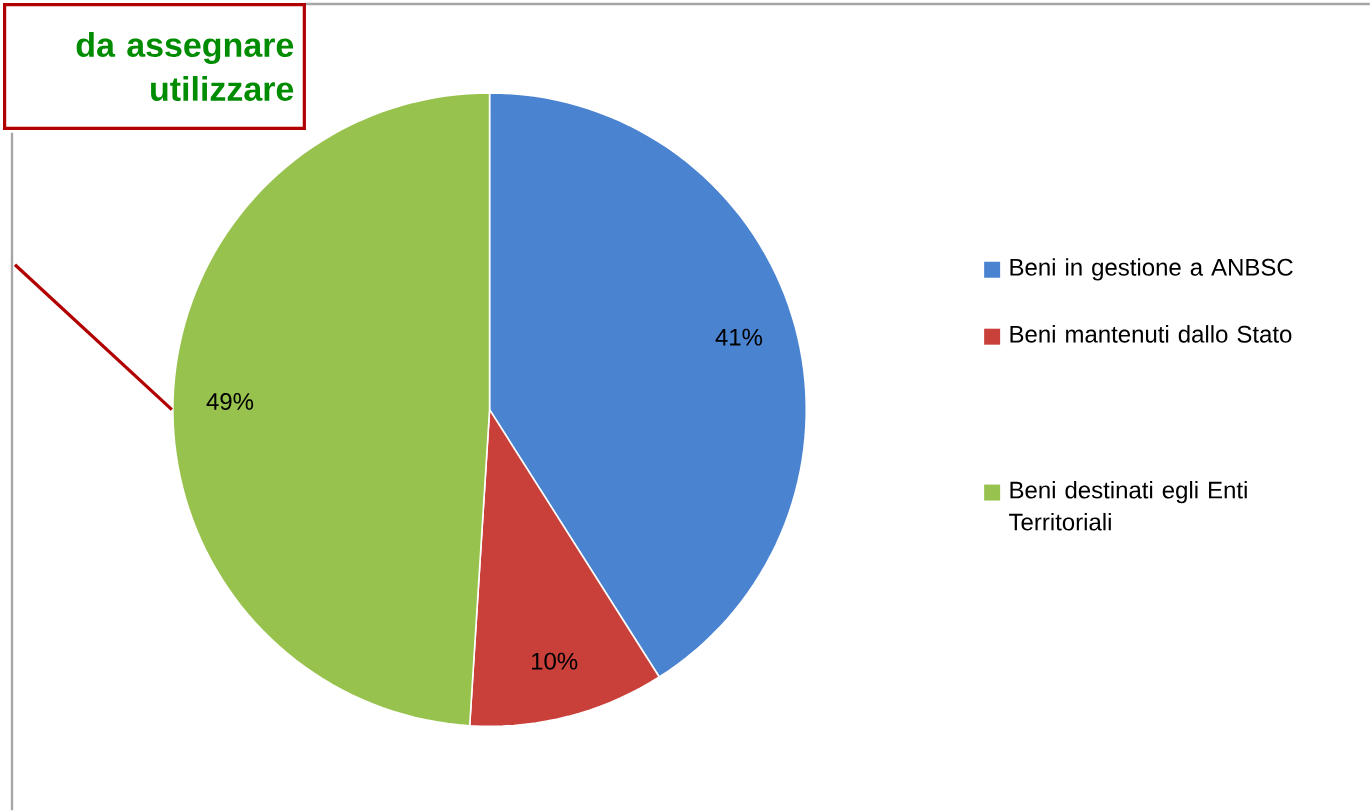  I want to click on legend-label: Beni mantenuti dallo Stato, so click(1151, 333).